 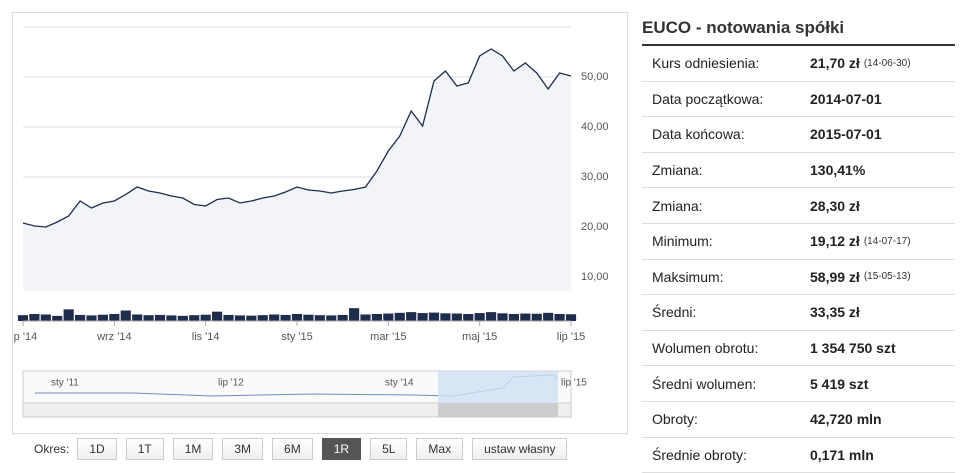 What do you see at coordinates (835, 205) in the screenshot?
I see `row-value: 28,30 zł` at bounding box center [835, 205].